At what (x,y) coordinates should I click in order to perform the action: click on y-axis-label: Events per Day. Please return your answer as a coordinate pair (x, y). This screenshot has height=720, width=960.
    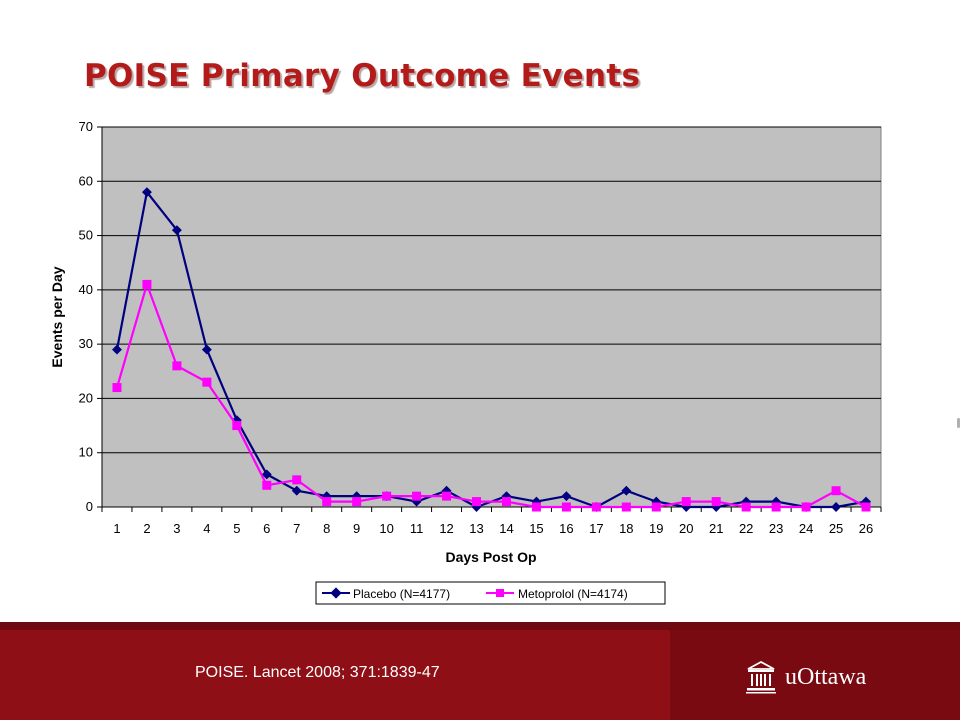
    Looking at the image, I should click on (57, 316).